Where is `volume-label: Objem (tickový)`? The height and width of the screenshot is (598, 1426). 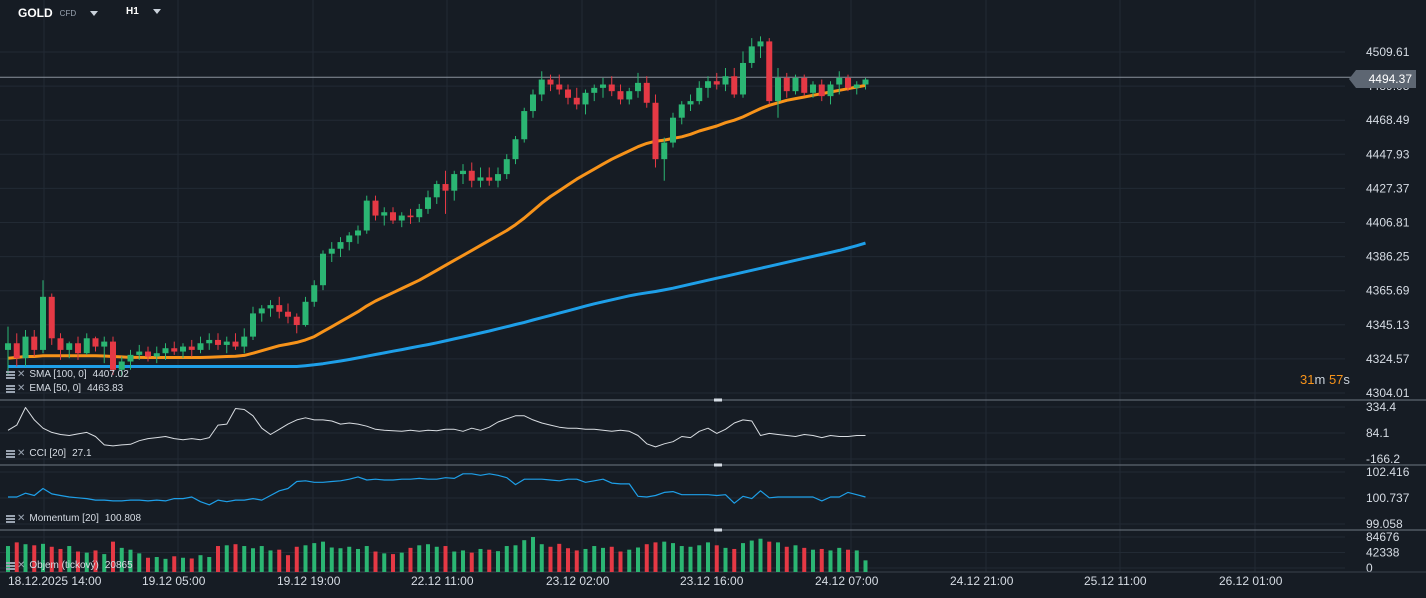
volume-label: Objem (tickový) is located at coordinates (64, 565).